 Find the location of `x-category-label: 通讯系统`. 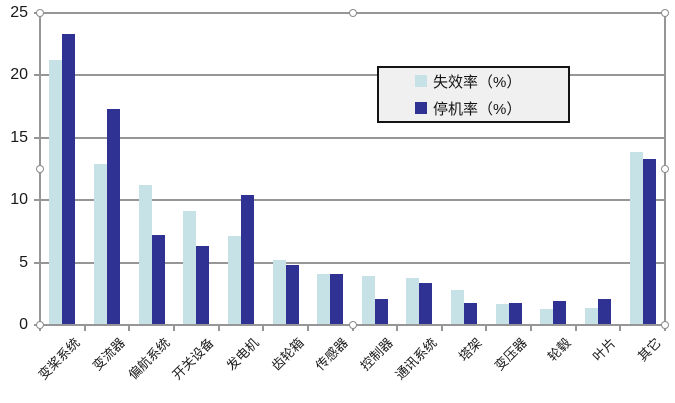

x-category-label: 通讯系统 is located at coordinates (416, 359).